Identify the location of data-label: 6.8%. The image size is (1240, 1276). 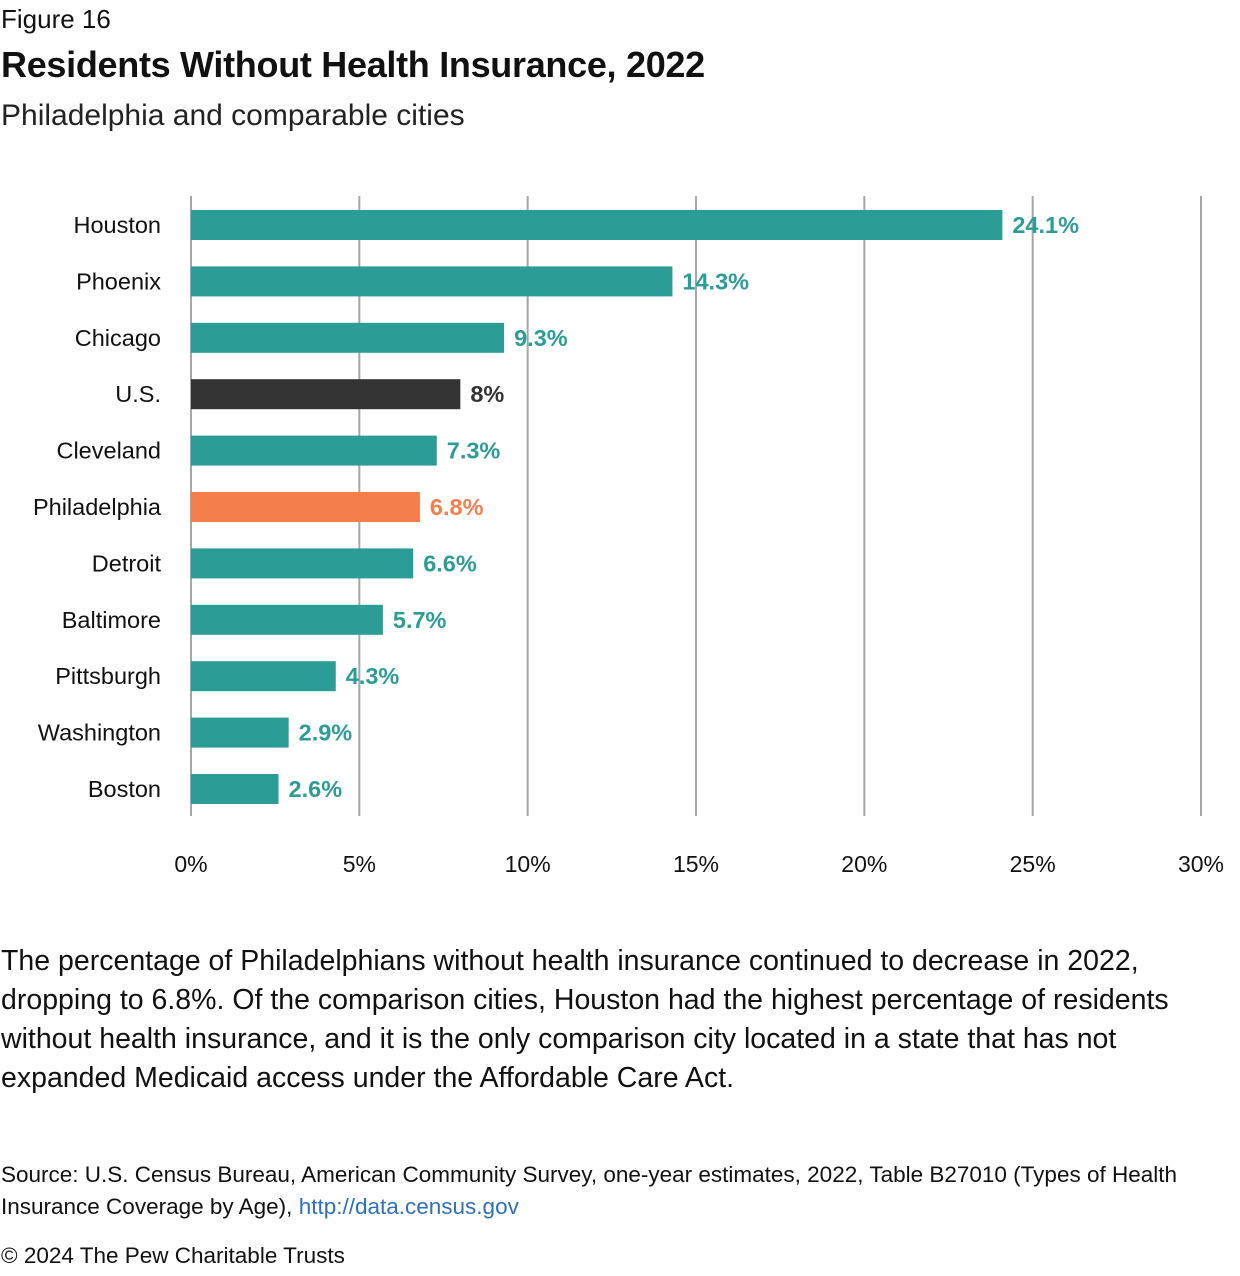
(457, 507).